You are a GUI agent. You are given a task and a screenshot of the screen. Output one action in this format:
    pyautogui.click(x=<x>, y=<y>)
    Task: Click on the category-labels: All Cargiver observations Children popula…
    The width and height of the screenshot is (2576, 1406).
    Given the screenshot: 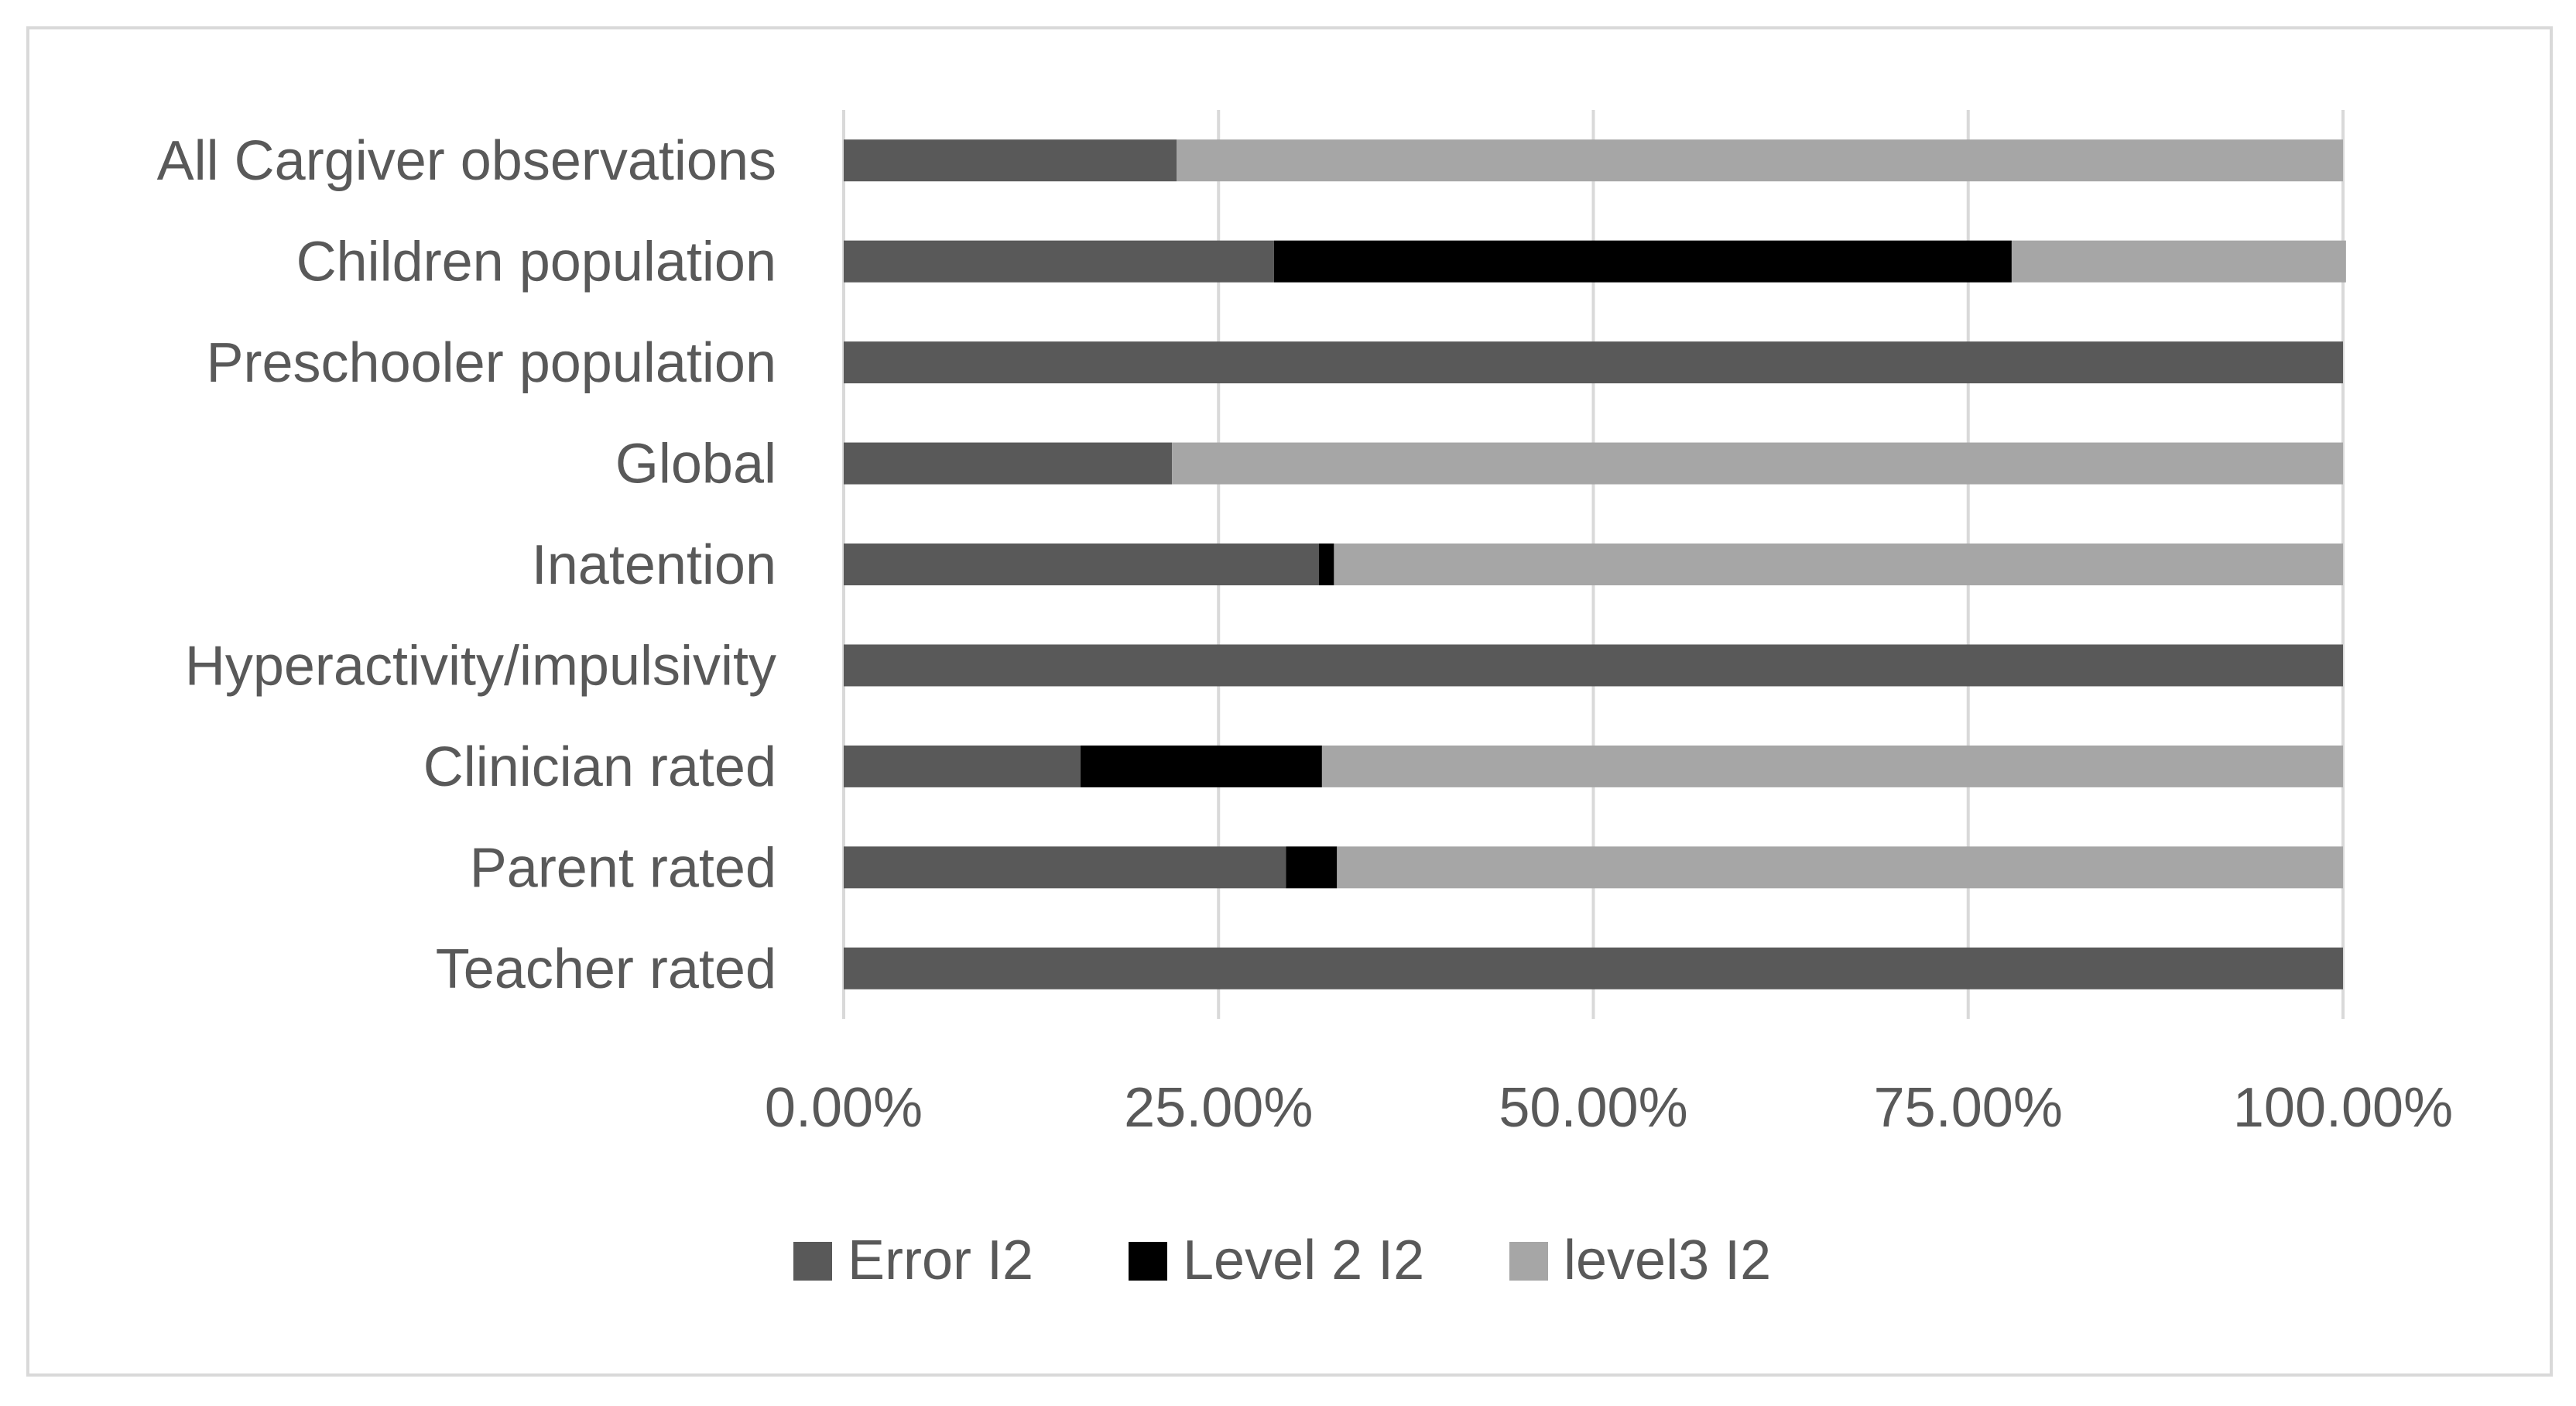 What is the action you would take?
    pyautogui.click(x=467, y=565)
    